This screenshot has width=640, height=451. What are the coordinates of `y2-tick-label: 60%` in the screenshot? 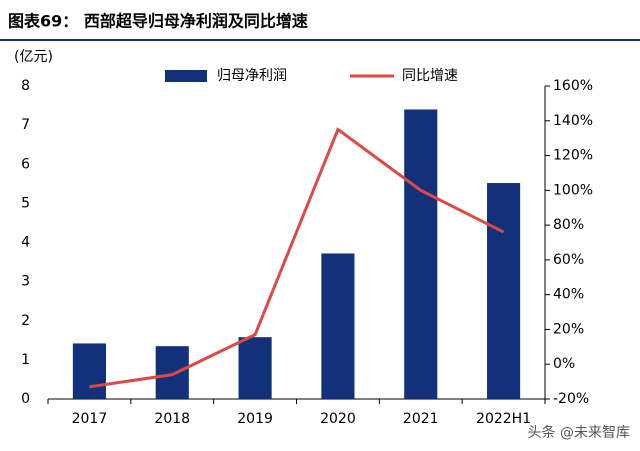 It's located at (568, 260).